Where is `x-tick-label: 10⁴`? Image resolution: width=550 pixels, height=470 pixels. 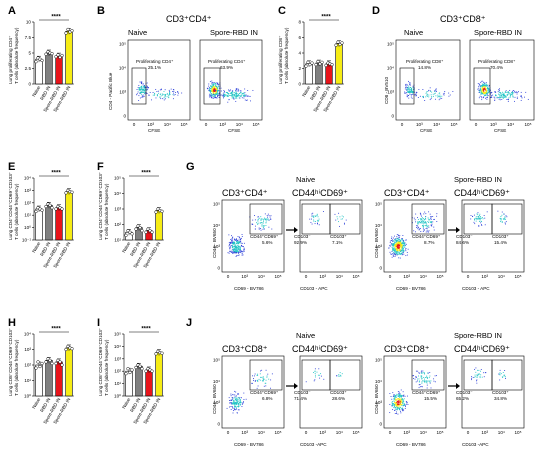
x-tick-label: 10⁴ is located at coordinates (261, 276).